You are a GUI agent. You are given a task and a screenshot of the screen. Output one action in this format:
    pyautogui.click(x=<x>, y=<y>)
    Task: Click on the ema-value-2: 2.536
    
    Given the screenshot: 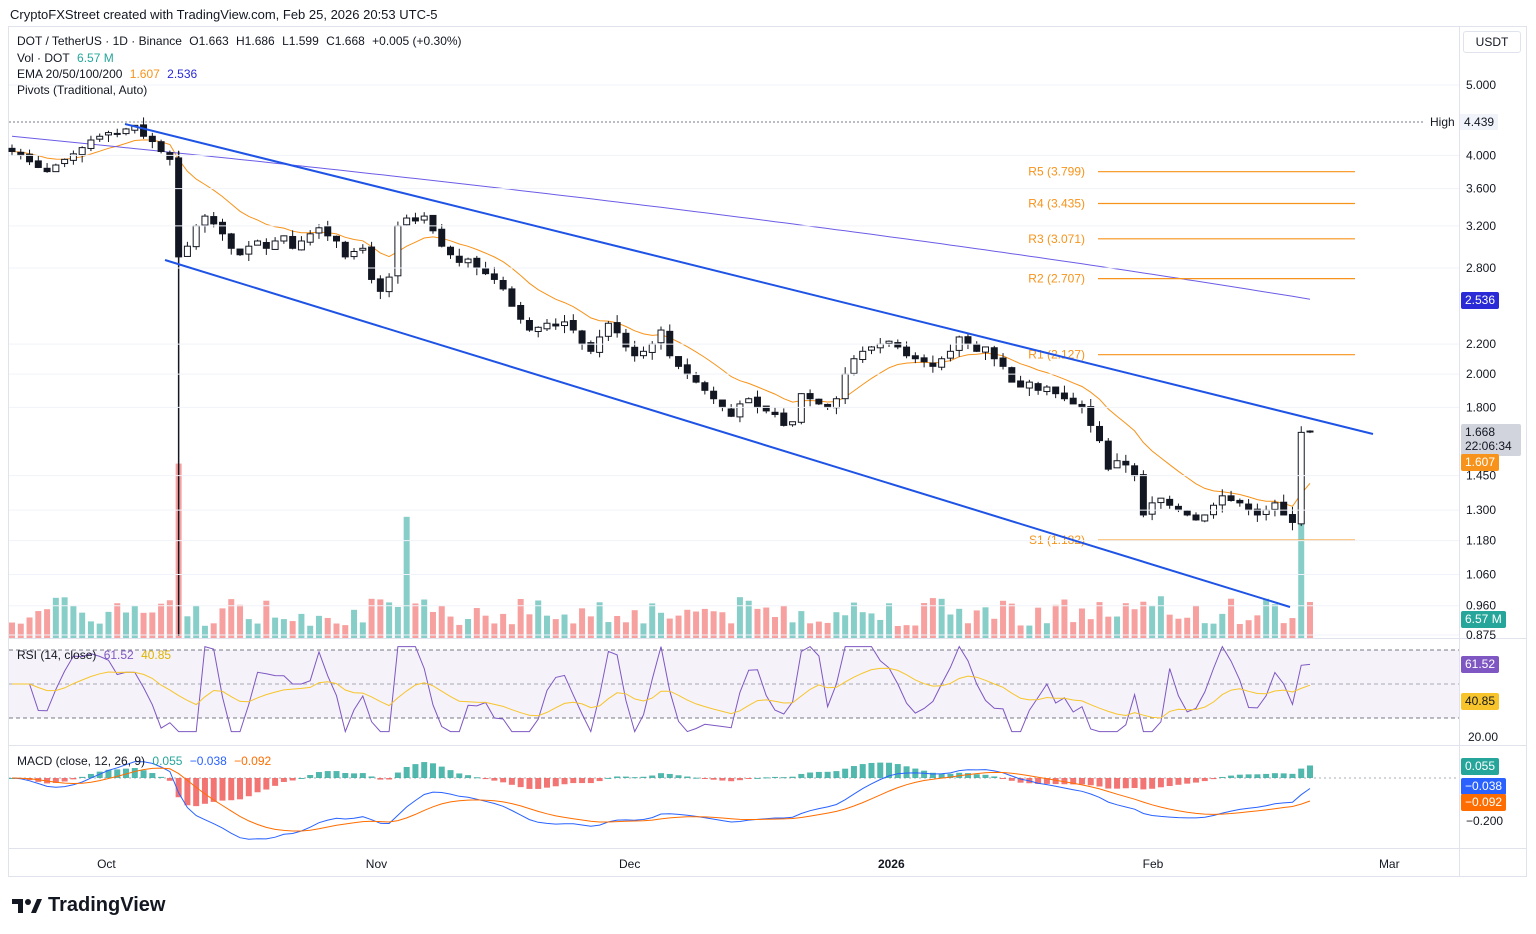 What is the action you would take?
    pyautogui.click(x=182, y=74)
    